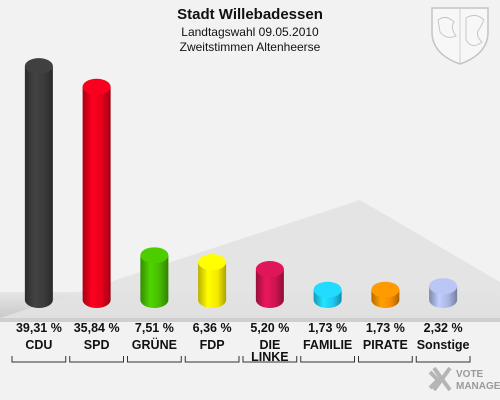  I want to click on value-label: 39,31 %, so click(39, 328).